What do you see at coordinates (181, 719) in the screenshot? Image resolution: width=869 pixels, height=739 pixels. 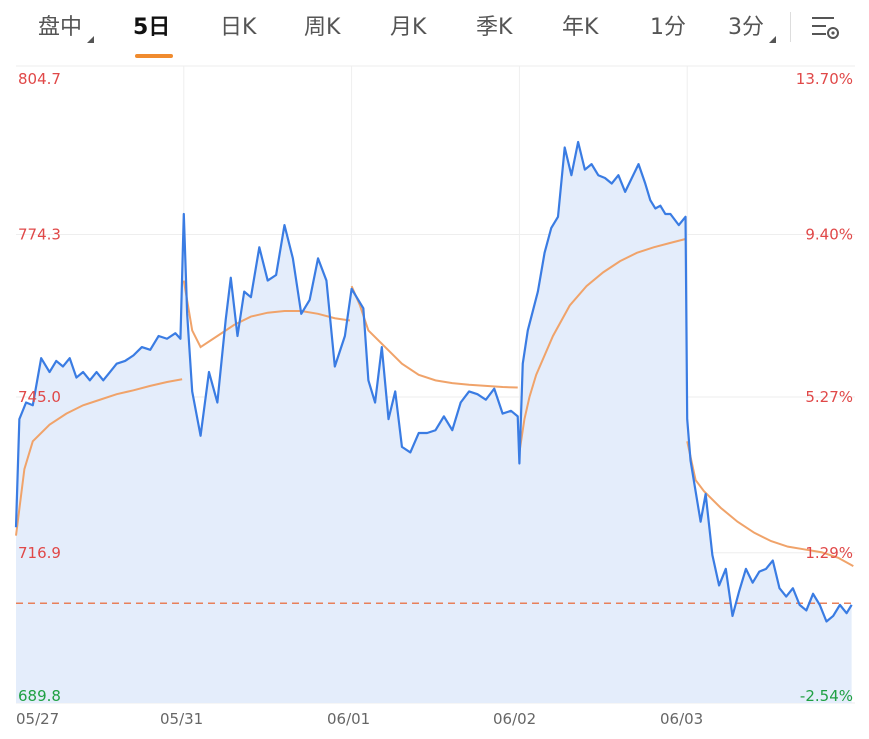 I see `date-tick-label: 05/31` at bounding box center [181, 719].